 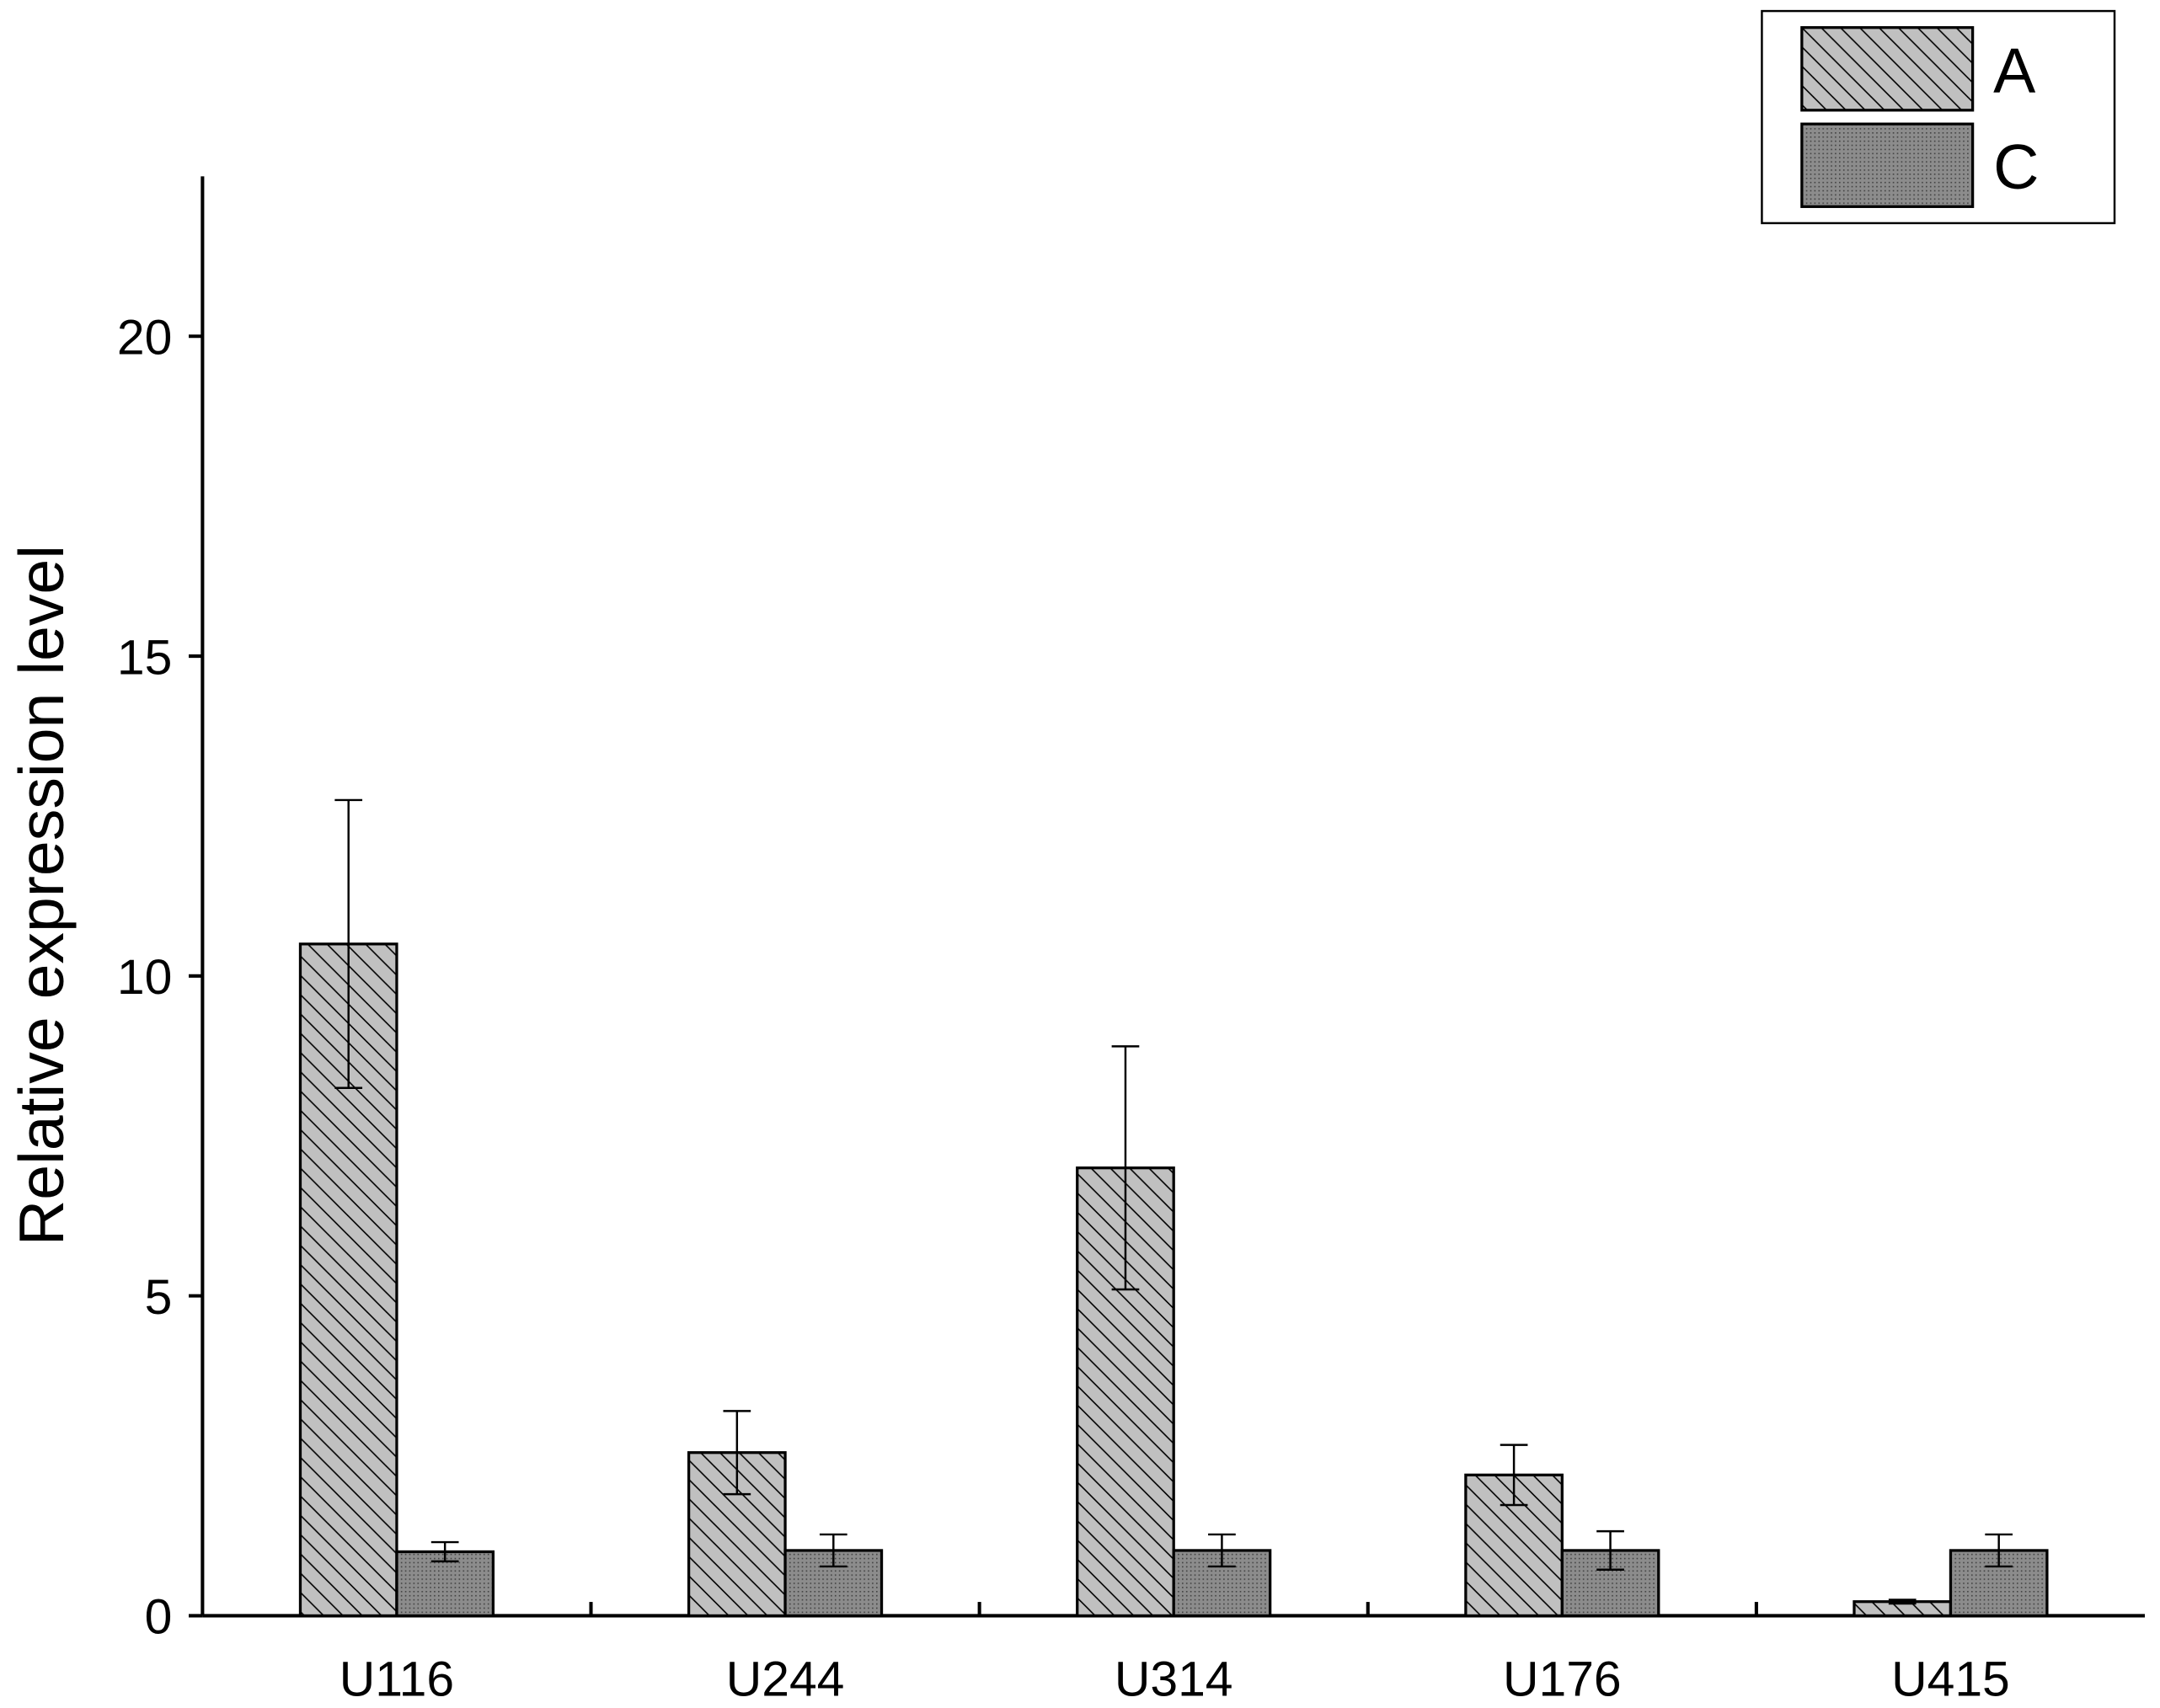 What do you see at coordinates (397, 1679) in the screenshot?
I see `x-tick-label: U116` at bounding box center [397, 1679].